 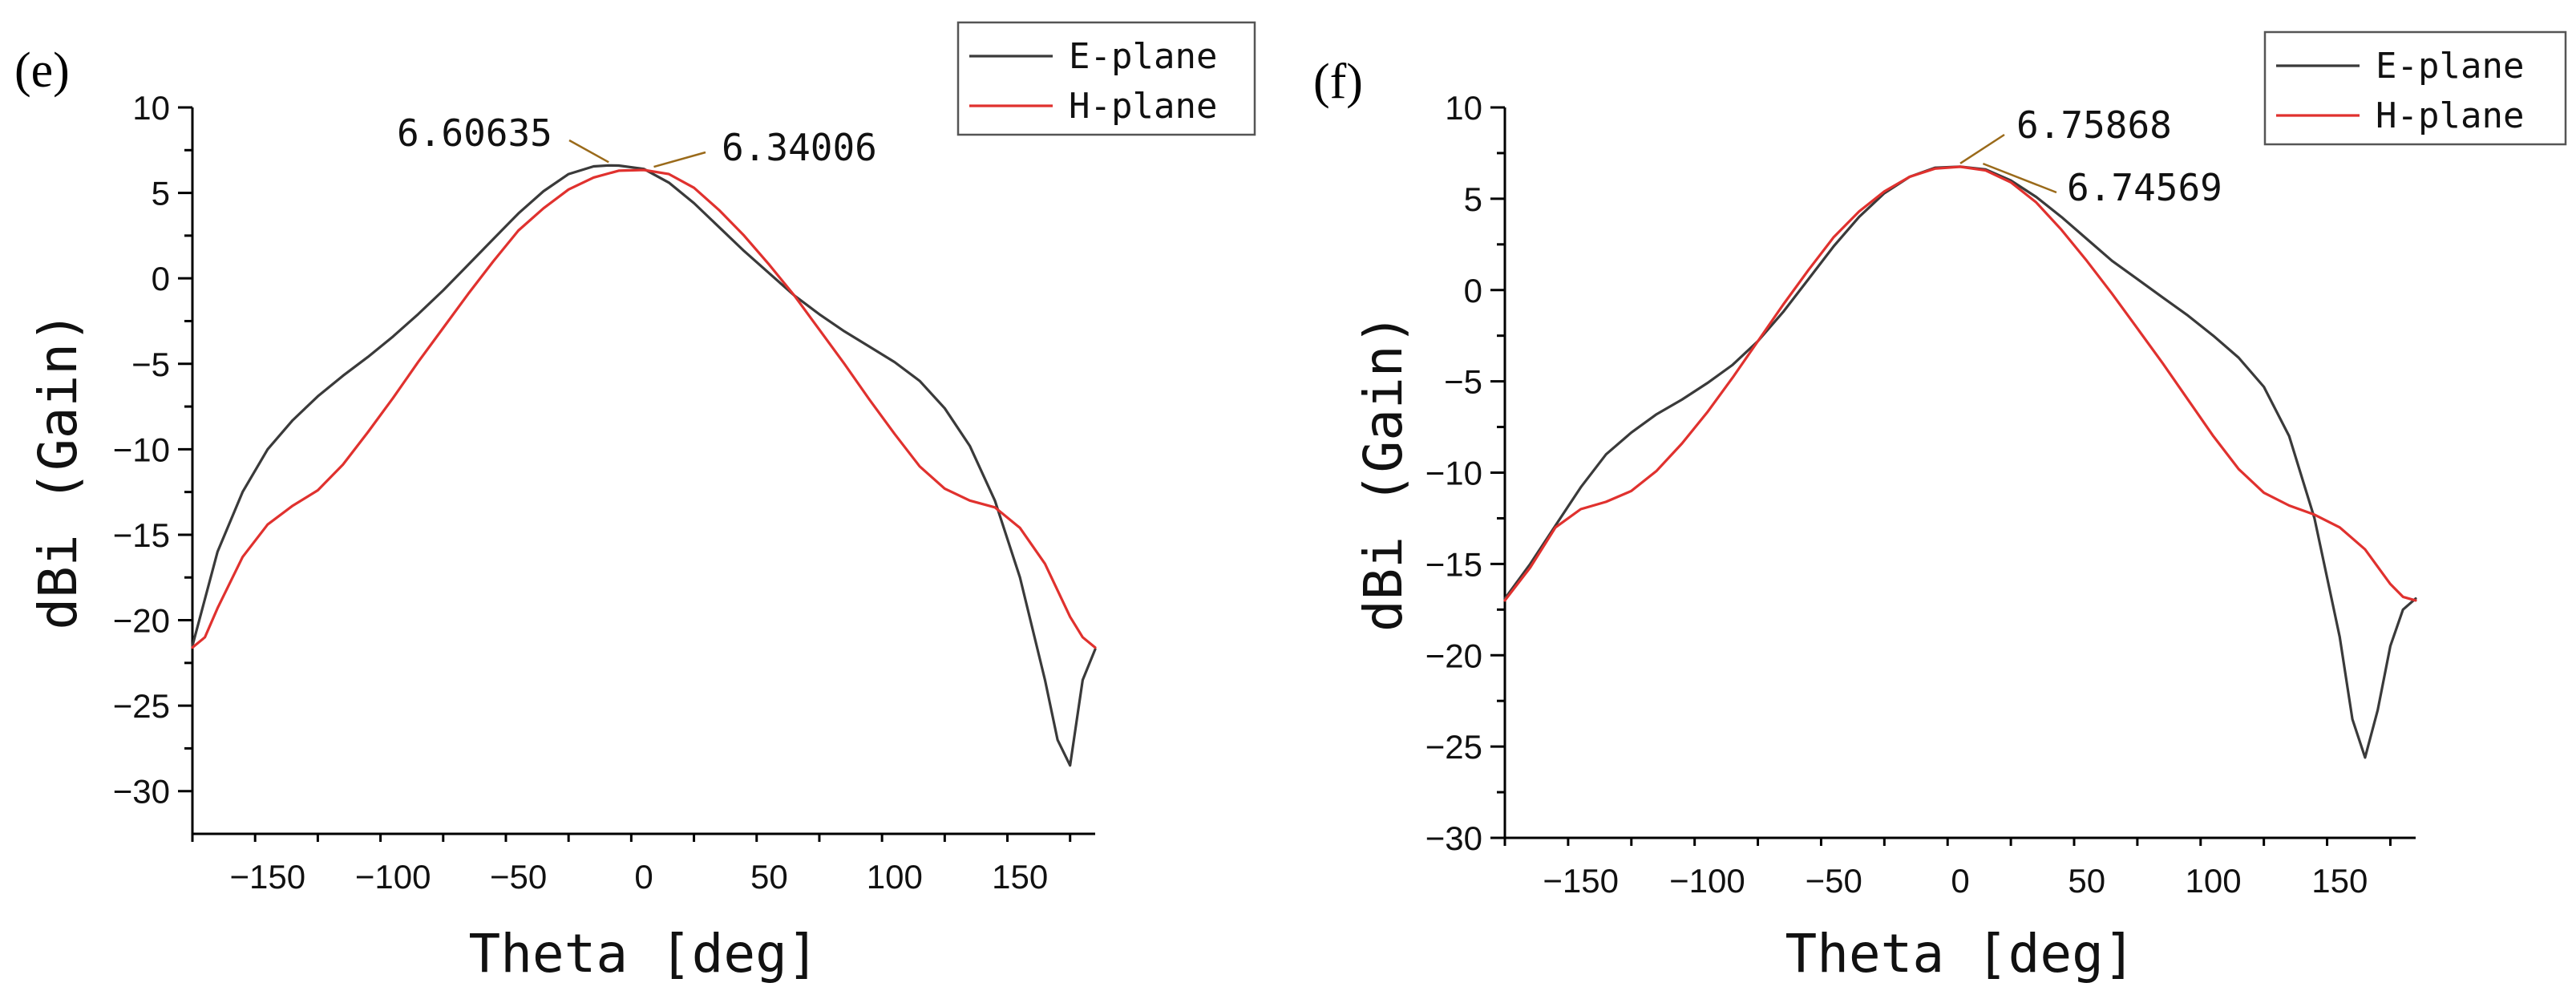 What do you see at coordinates (474, 133) in the screenshot?
I see `annotation-label: 6.60635` at bounding box center [474, 133].